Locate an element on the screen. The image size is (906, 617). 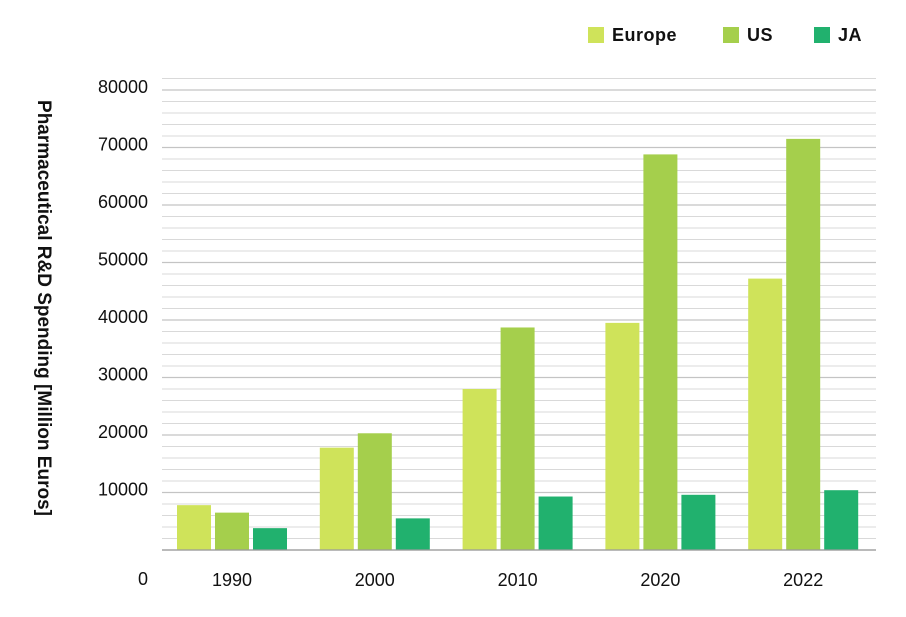
bar-us-1990 is located at coordinates (232, 531).